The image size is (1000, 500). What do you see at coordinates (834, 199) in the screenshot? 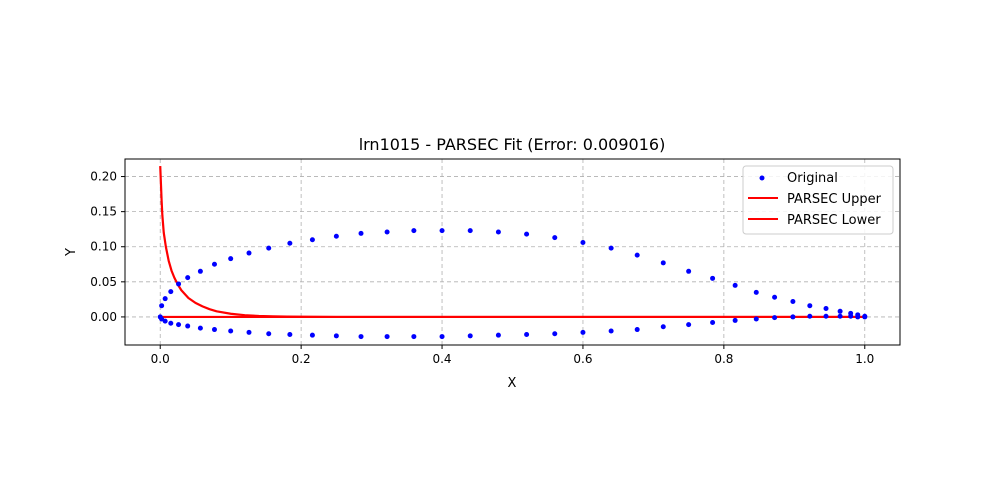
I see `legend-label-parsec-upper: PARSEC Upper` at bounding box center [834, 199].